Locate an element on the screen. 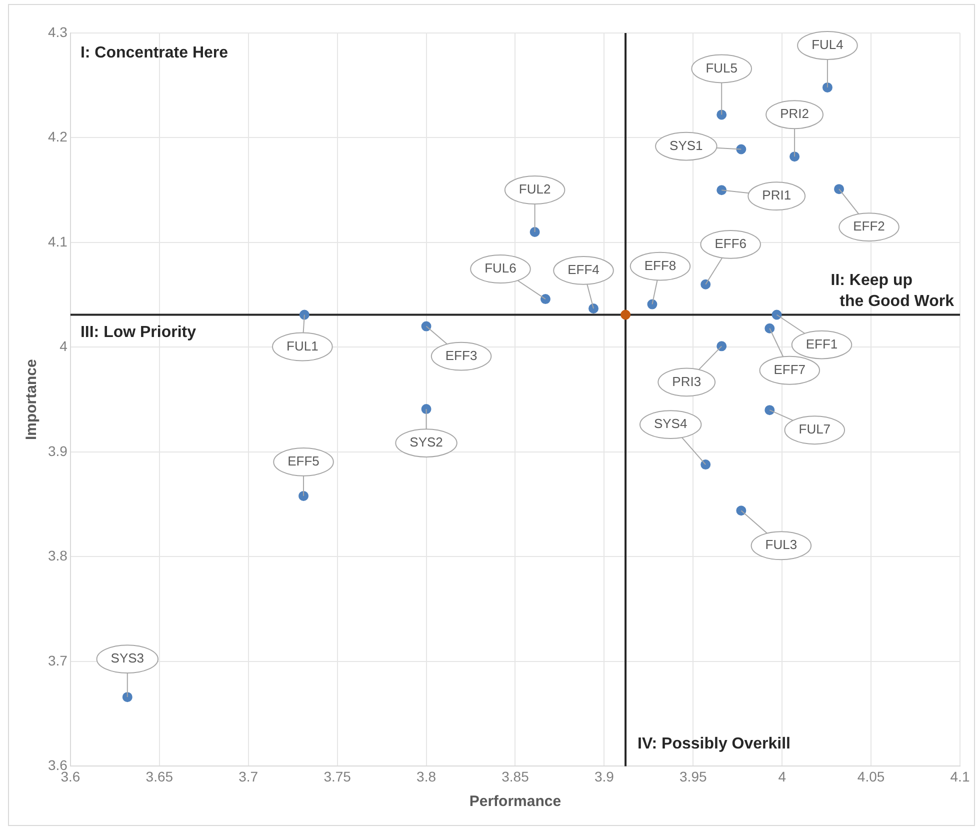 The image size is (979, 830). x-tick-label: 4.05 is located at coordinates (871, 776).